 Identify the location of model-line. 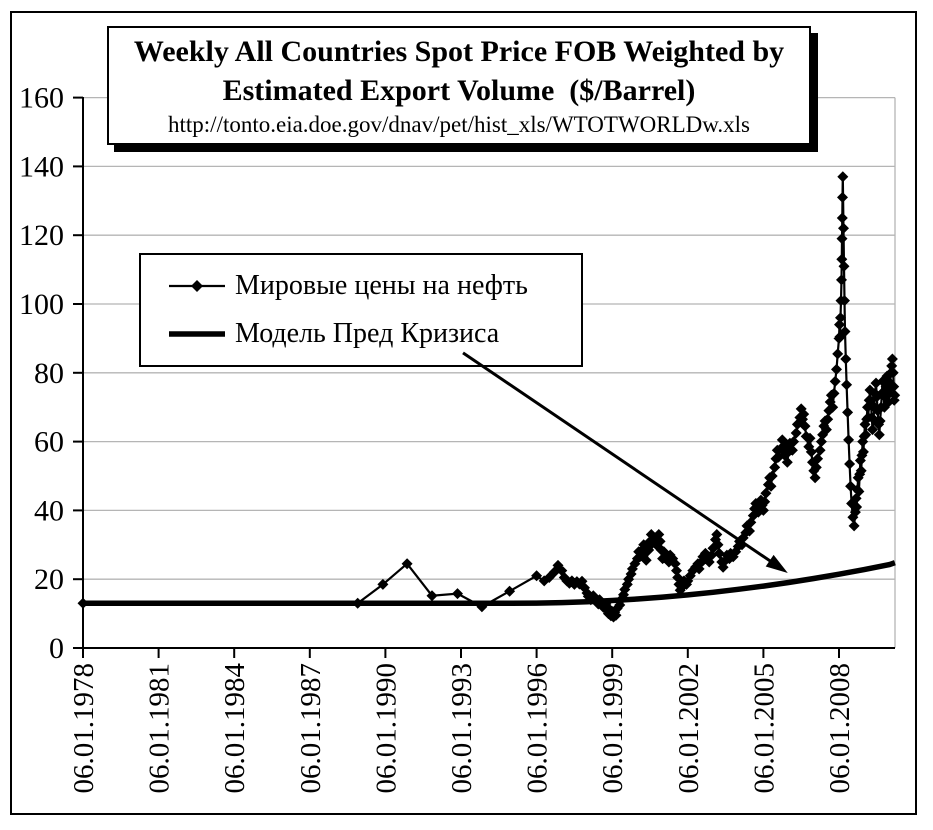
(489, 583).